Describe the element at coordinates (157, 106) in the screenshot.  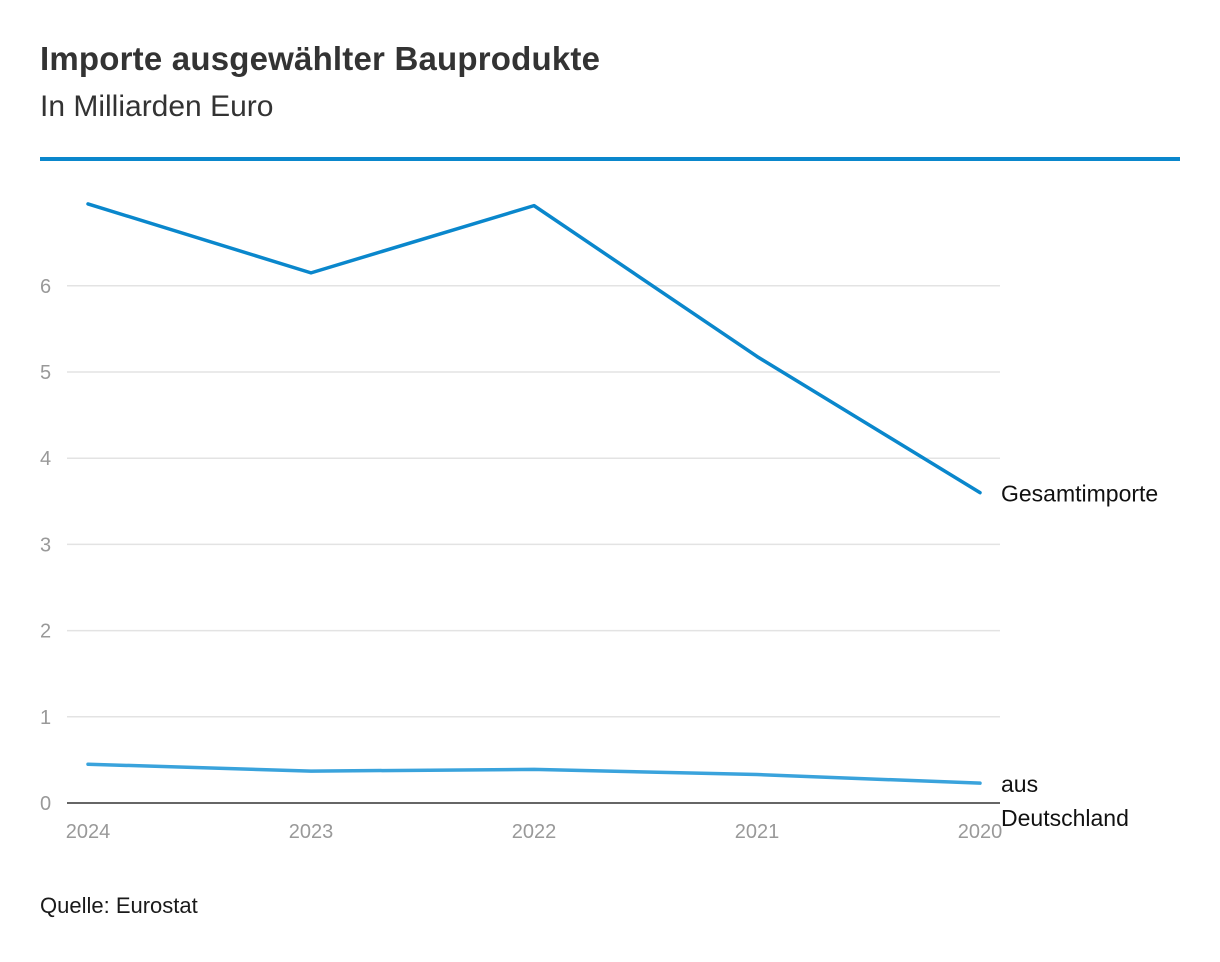
I see `chart-subtitle: In Milliarden Euro` at that location.